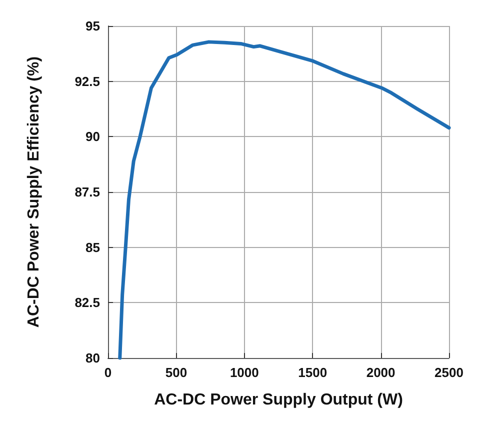 Image resolution: width=479 pixels, height=432 pixels. I want to click on y-axis-title: AC-DC Power Supply Efficiency (%), so click(34, 192).